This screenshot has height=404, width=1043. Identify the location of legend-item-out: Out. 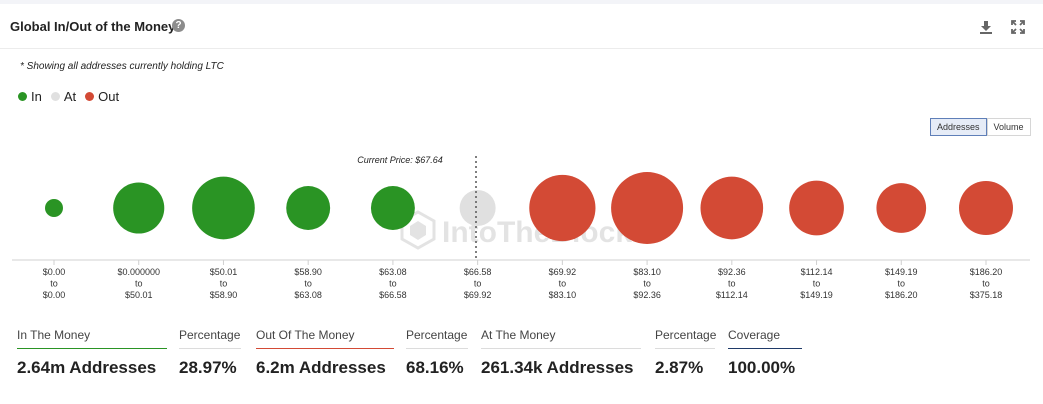
(102, 96).